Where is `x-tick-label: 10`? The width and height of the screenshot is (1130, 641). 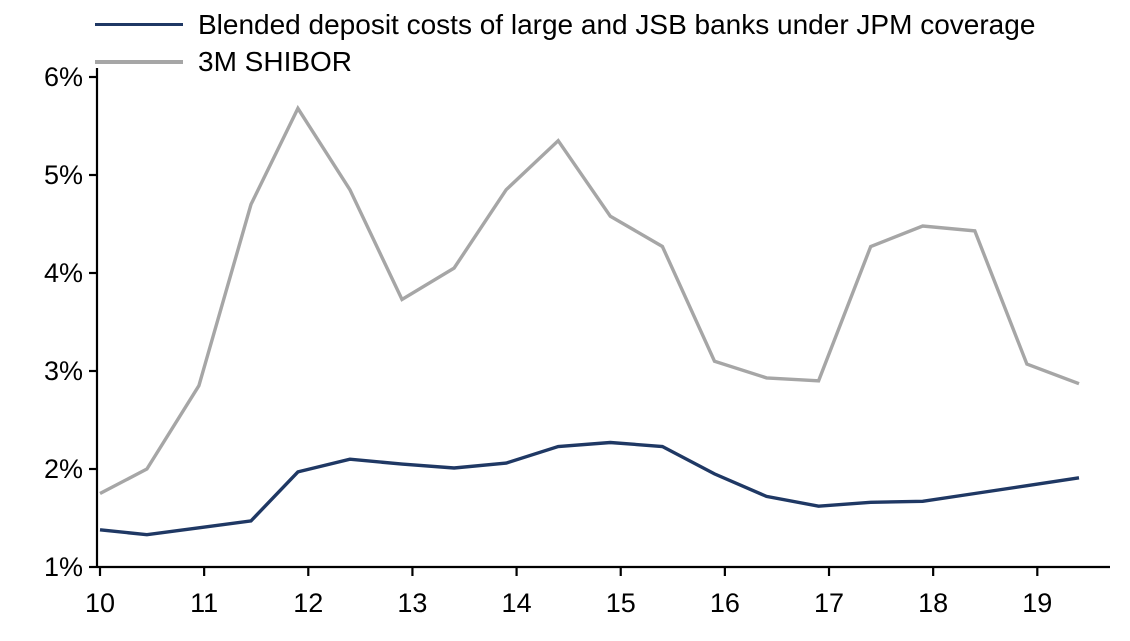
x-tick-label: 10 is located at coordinates (100, 603).